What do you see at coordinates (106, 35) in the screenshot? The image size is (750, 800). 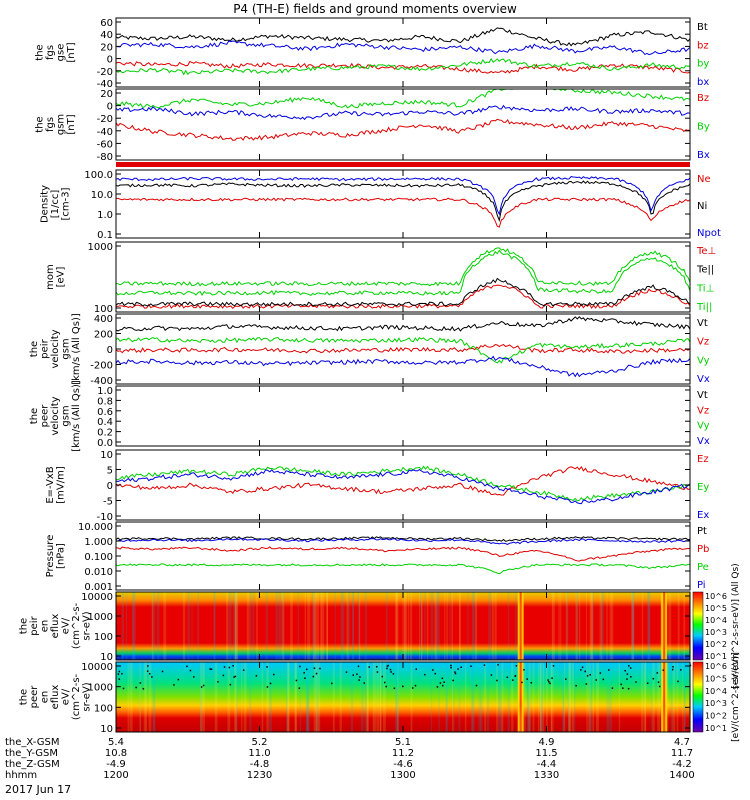 I see `y-tick-label: 40` at bounding box center [106, 35].